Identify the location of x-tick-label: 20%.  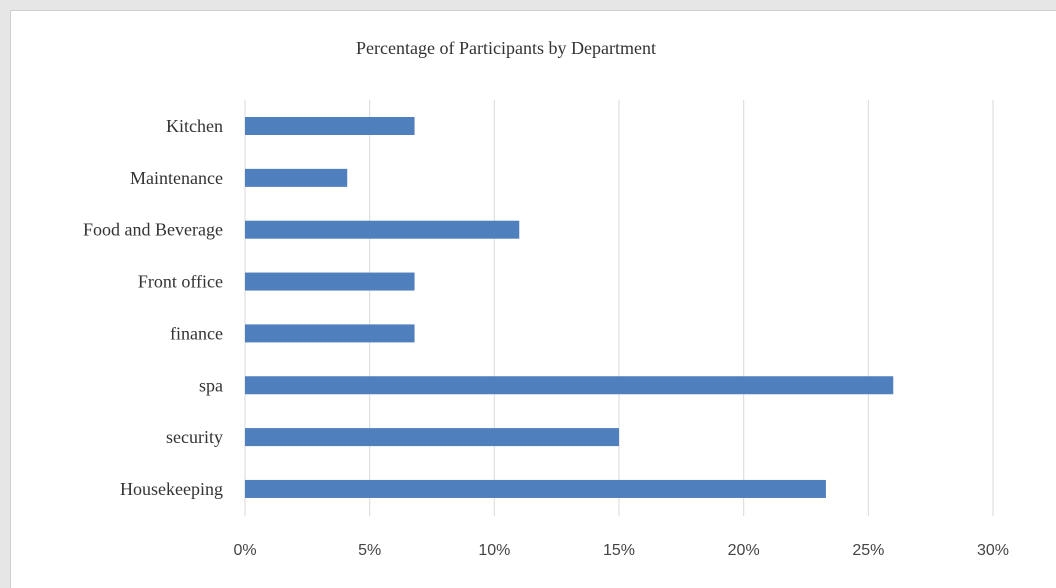
(744, 550).